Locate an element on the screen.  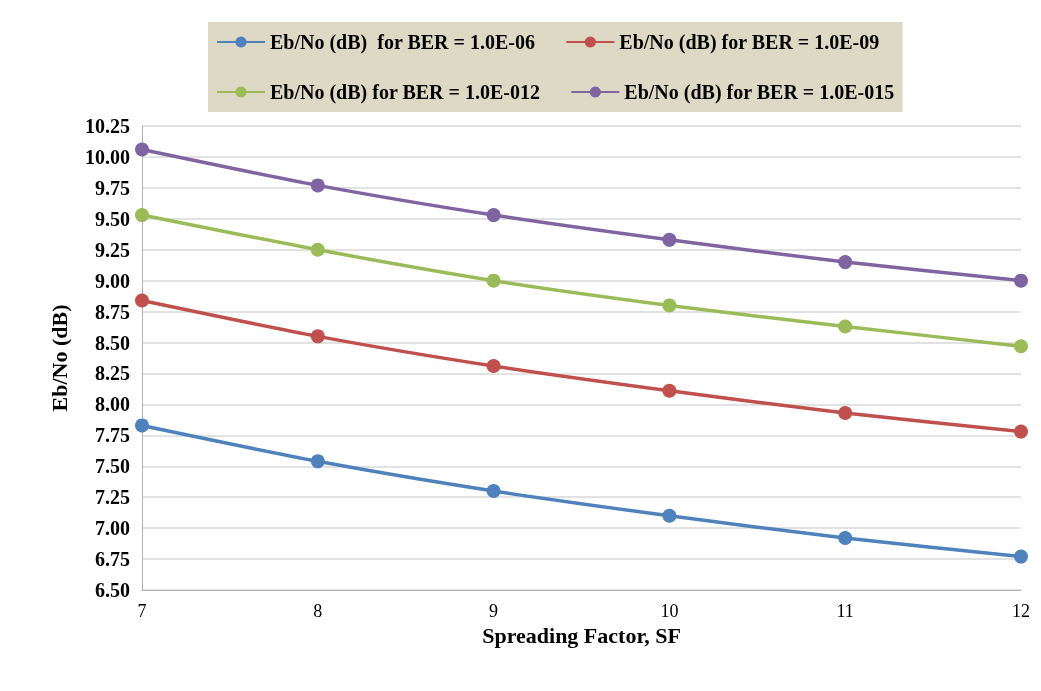
y-tick-label: 9.50 is located at coordinates (112, 218).